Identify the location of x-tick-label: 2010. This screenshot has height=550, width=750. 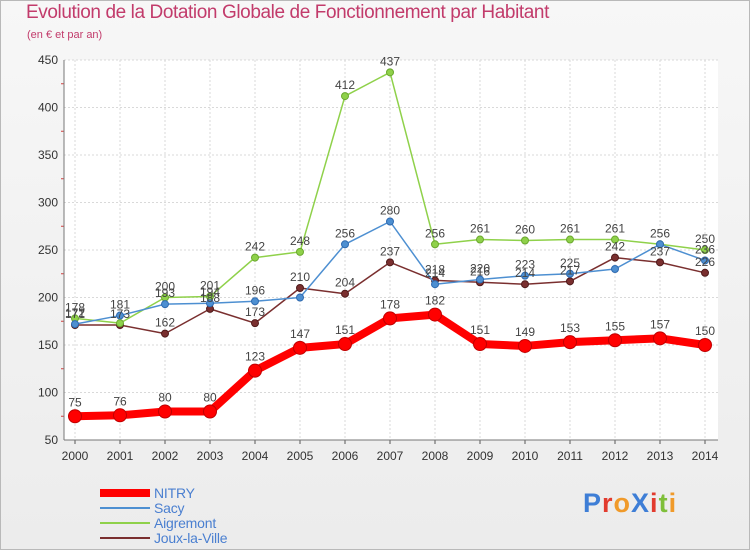
(525, 456).